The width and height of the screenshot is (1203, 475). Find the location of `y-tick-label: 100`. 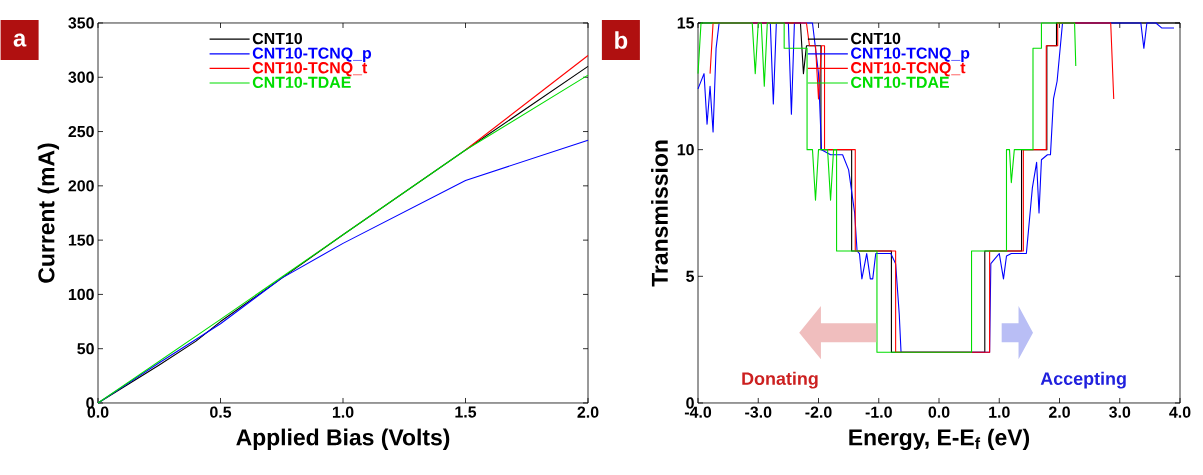

y-tick-label: 100 is located at coordinates (81, 294).